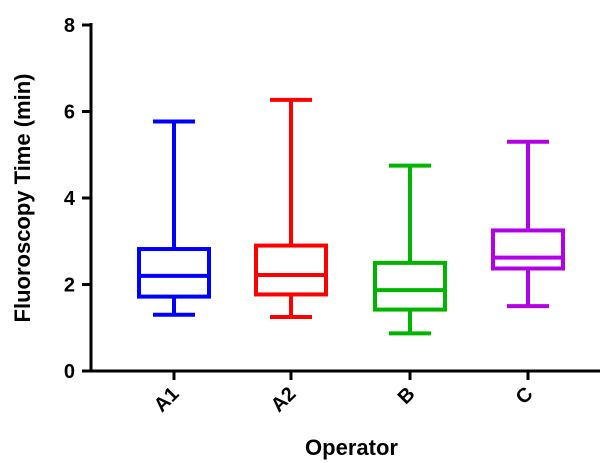  Describe the element at coordinates (525, 396) in the screenshot. I see `x-tick-label: C` at that location.